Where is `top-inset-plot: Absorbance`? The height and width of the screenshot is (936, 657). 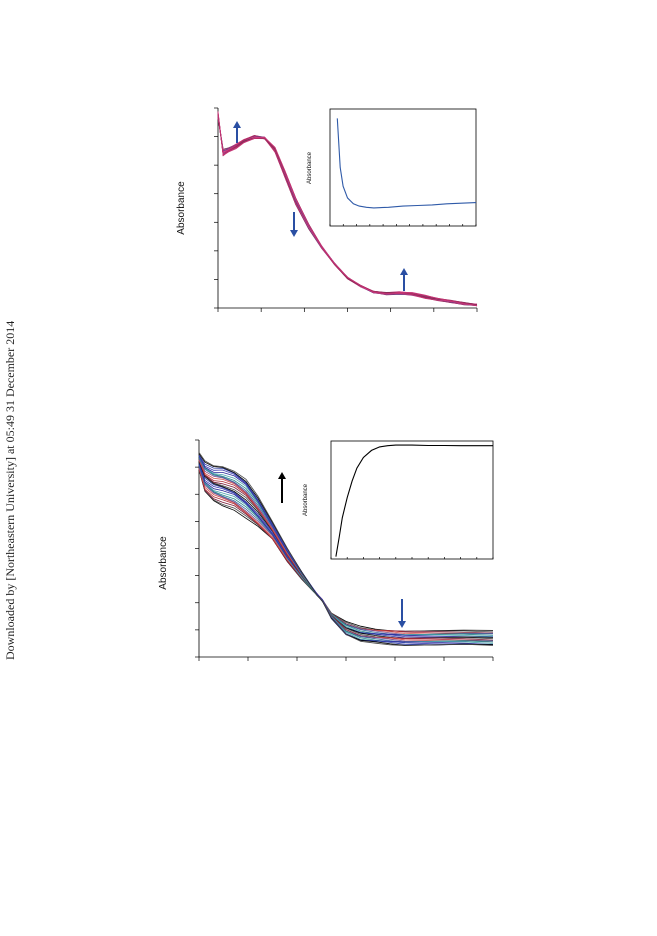 top-inset-plot: Absorbance is located at coordinates (392, 167).